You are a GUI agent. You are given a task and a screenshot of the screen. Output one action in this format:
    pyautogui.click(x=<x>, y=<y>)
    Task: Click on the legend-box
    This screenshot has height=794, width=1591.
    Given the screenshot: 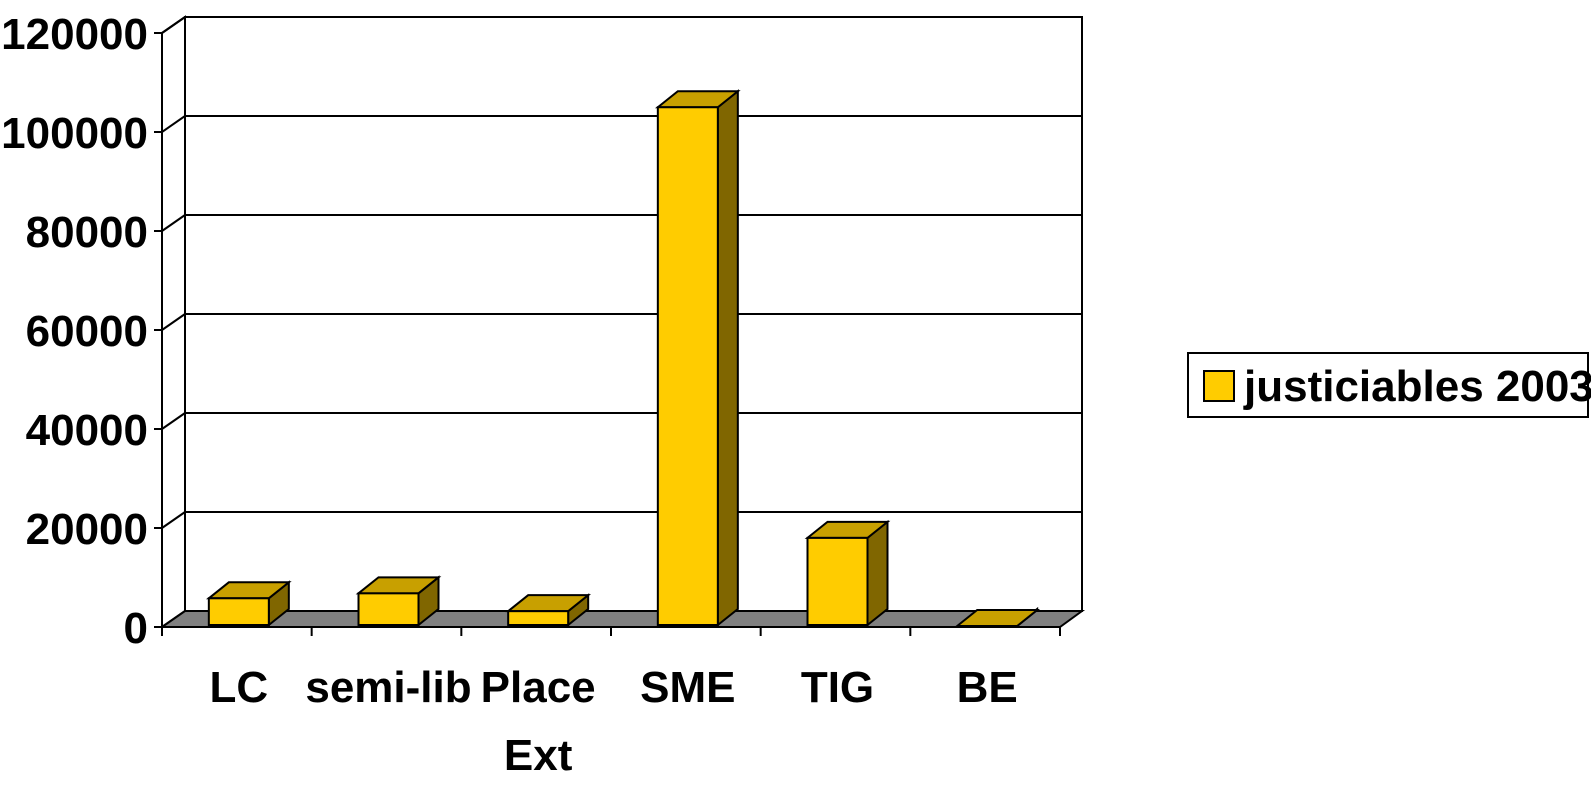 What is the action you would take?
    pyautogui.click(x=1388, y=385)
    